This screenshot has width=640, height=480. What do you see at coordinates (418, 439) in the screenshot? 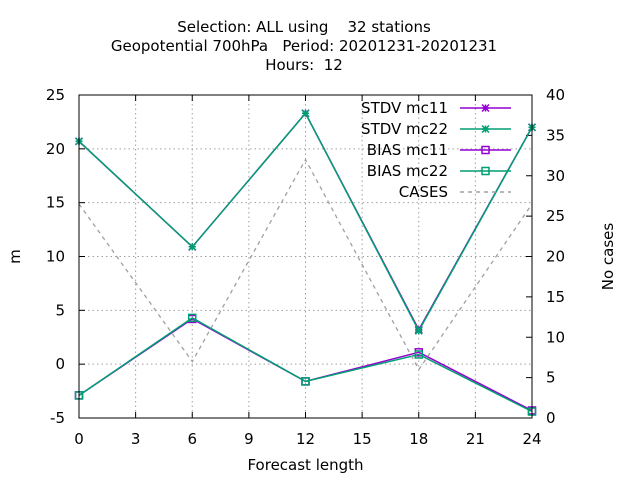
I see `x-tick-label: 18` at bounding box center [418, 439].